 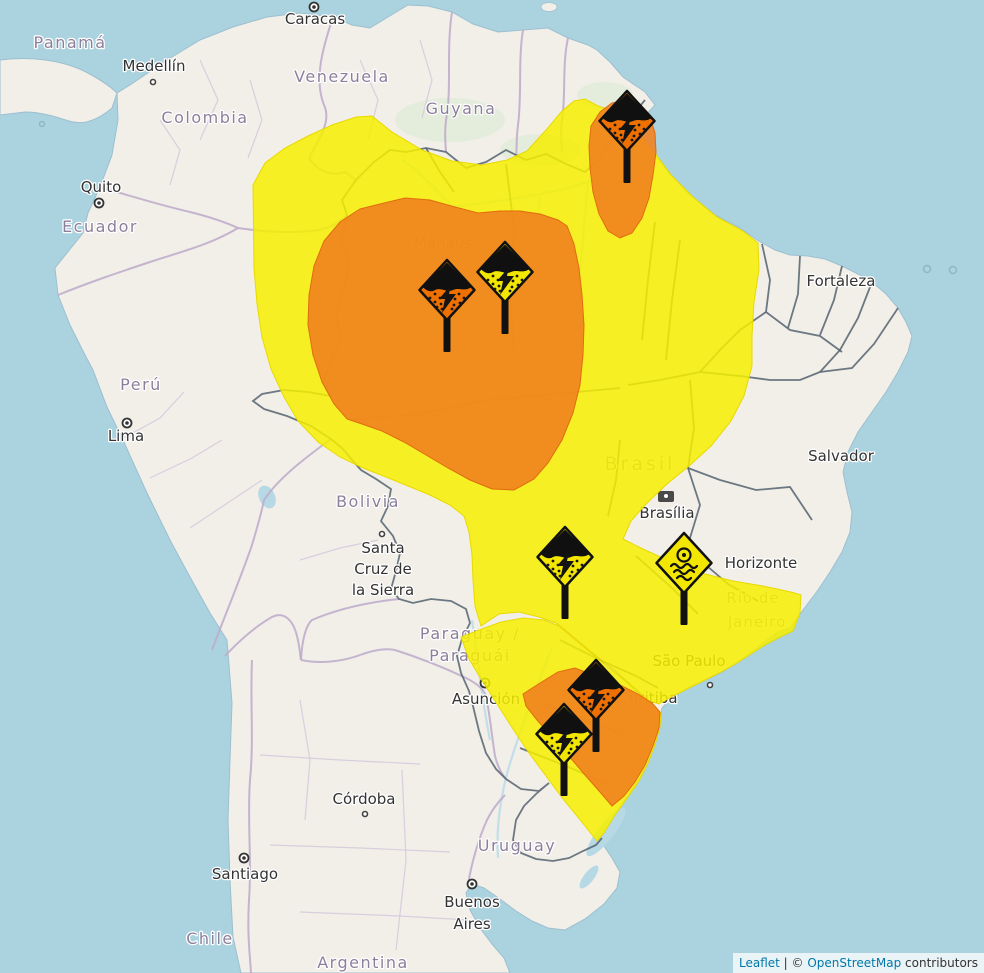 What do you see at coordinates (100, 226) in the screenshot?
I see `label-ecuador: Ecuador` at bounding box center [100, 226].